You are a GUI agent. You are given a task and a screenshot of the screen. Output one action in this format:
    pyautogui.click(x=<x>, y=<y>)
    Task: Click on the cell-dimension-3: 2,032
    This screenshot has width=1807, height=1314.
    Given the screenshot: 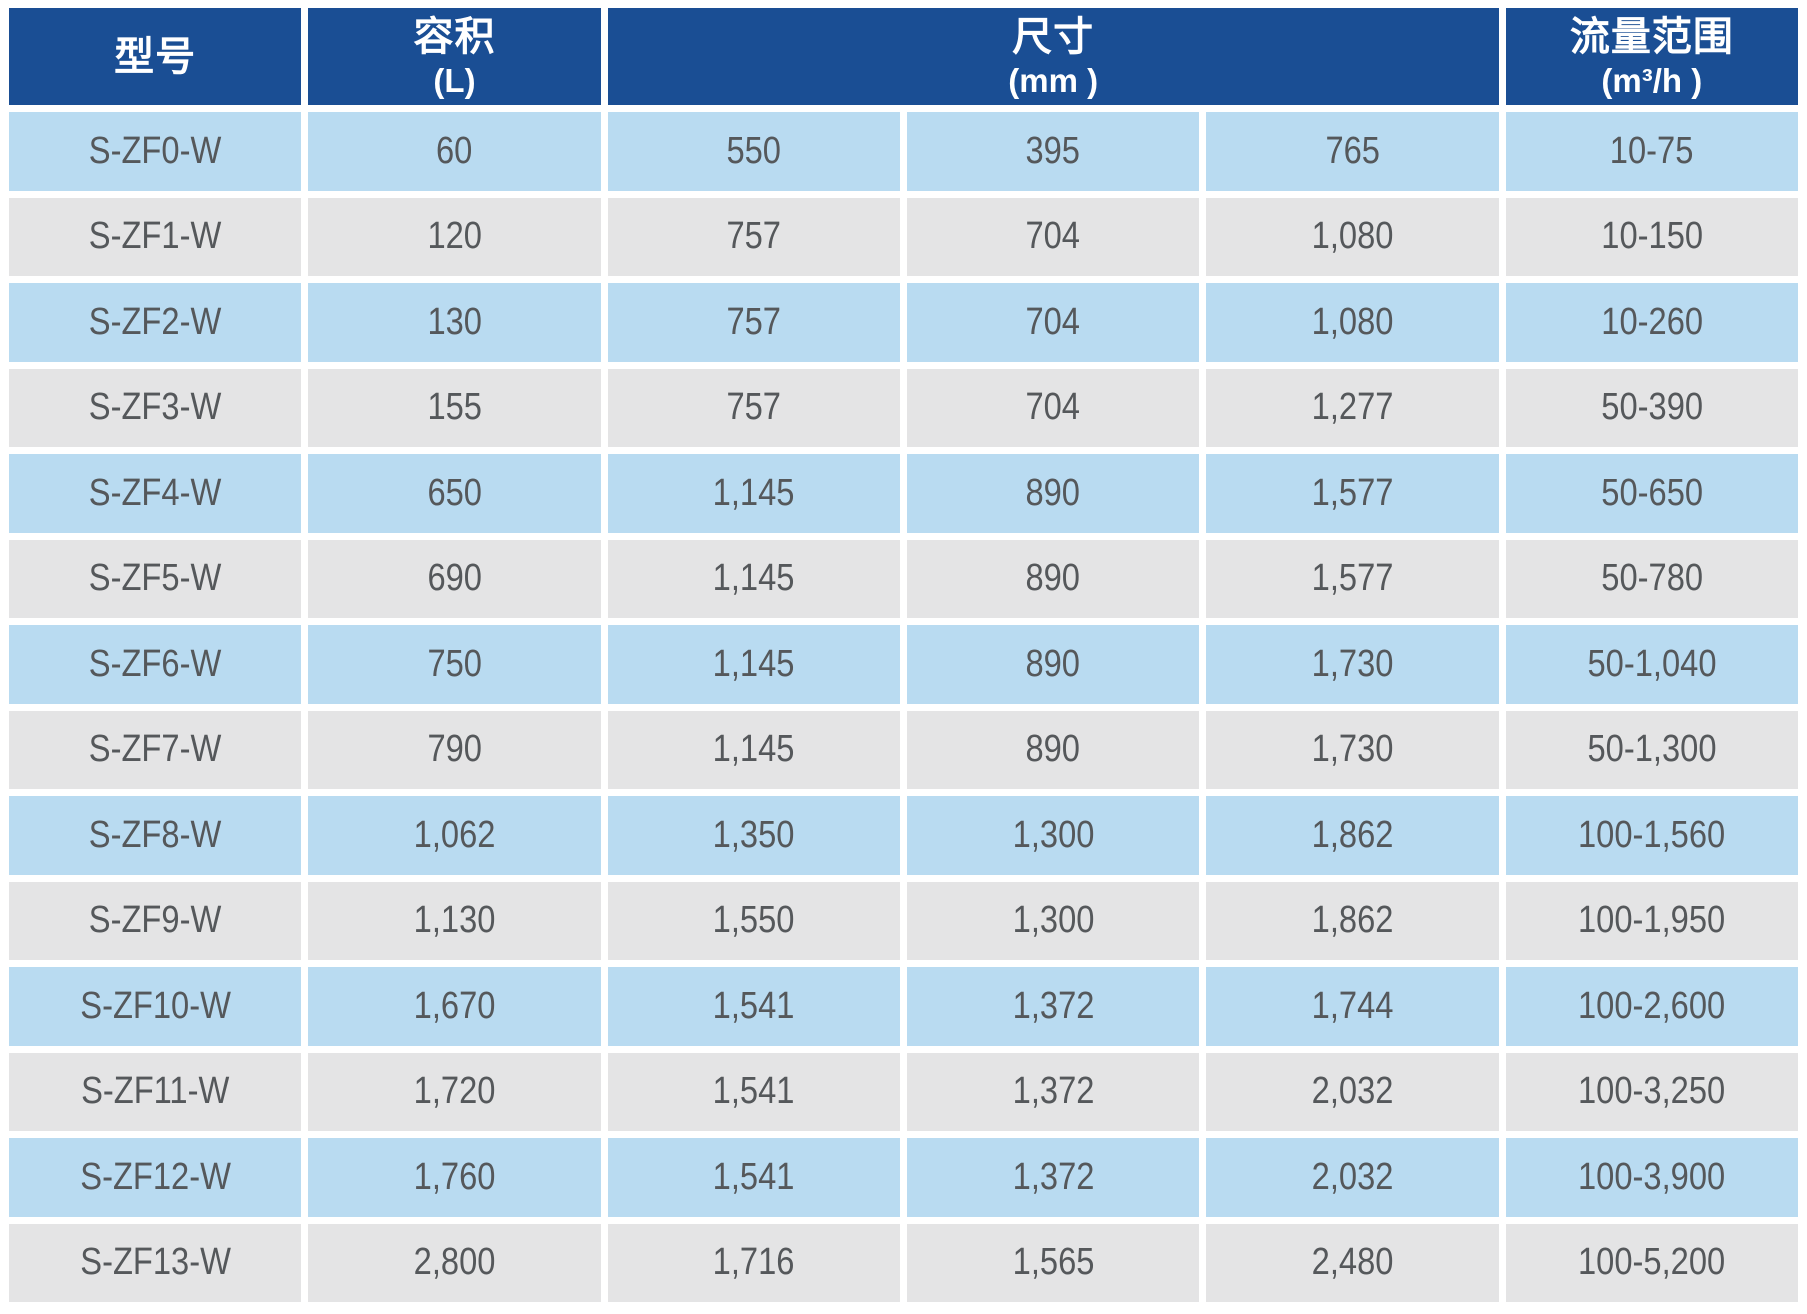 What is the action you would take?
    pyautogui.click(x=1352, y=1177)
    